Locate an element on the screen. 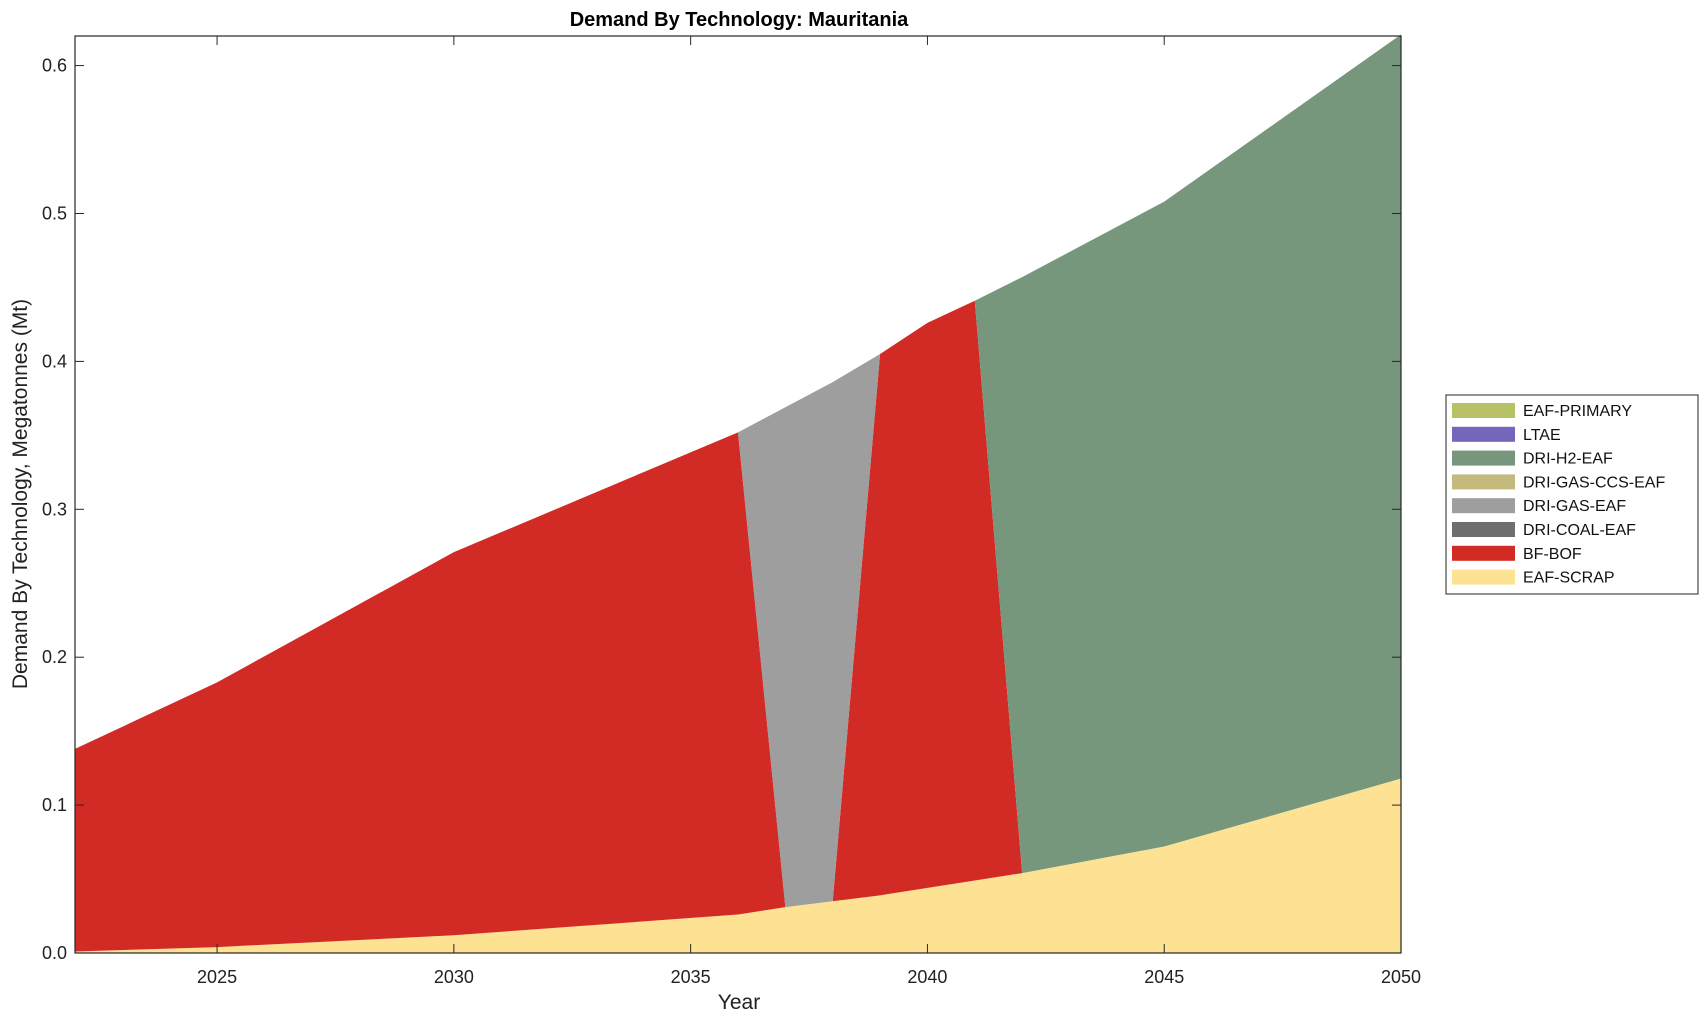 This screenshot has height=1020, width=1703. legend-swatch-dri-gas-ccs-eaf is located at coordinates (1483, 482).